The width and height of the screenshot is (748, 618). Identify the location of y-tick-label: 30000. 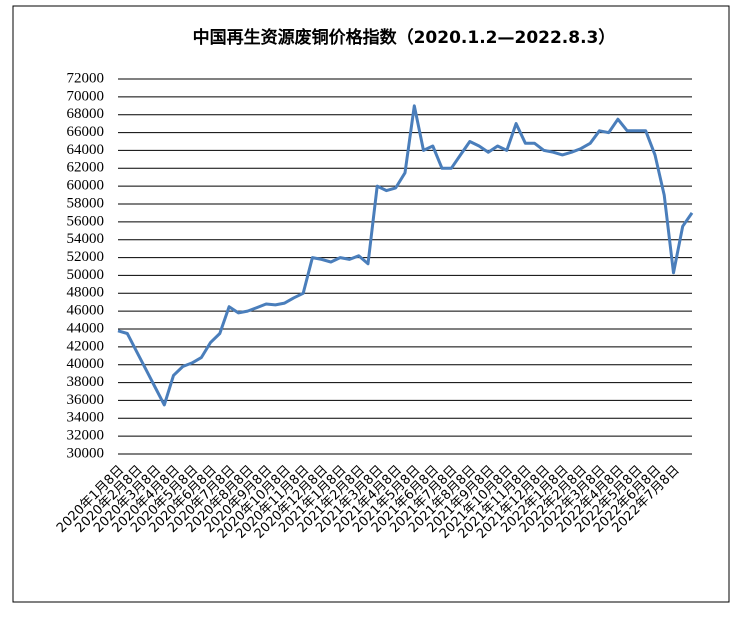
(86, 453).